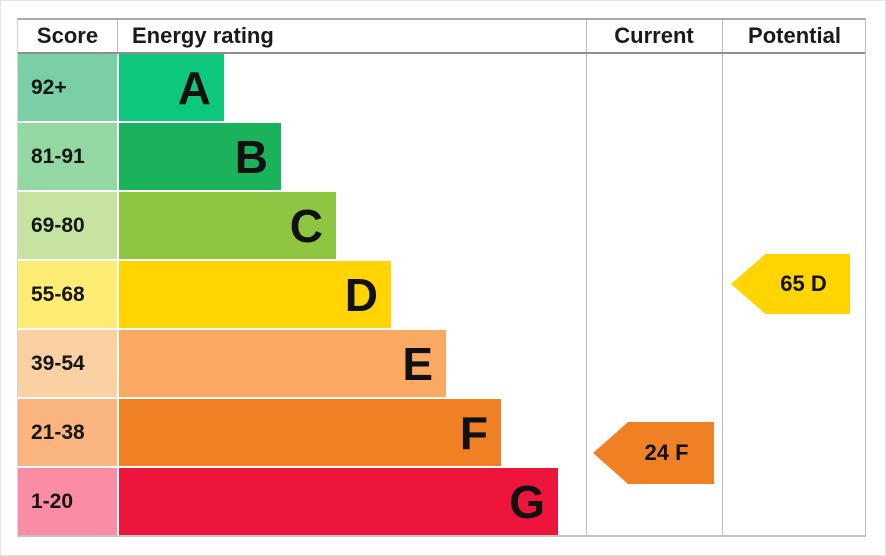 The width and height of the screenshot is (886, 556). I want to click on rating-bar-b: B, so click(200, 156).